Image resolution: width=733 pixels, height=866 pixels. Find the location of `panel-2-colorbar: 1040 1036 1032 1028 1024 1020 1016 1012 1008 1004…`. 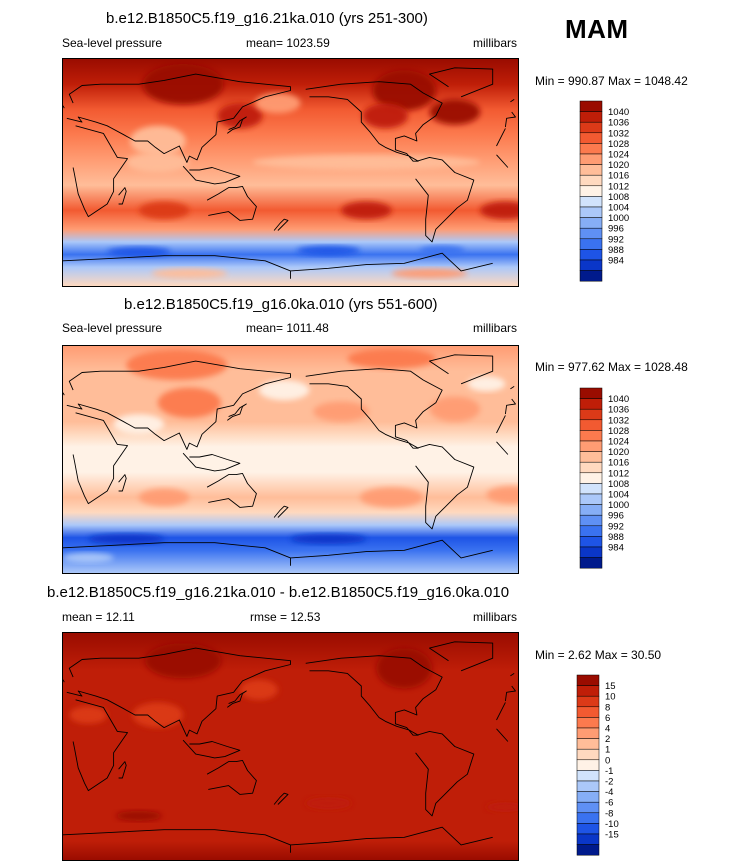

panel-2-colorbar: 1040 1036 1032 1028 1024 1020 1016 1012 1008 1004… is located at coordinates (614, 478).